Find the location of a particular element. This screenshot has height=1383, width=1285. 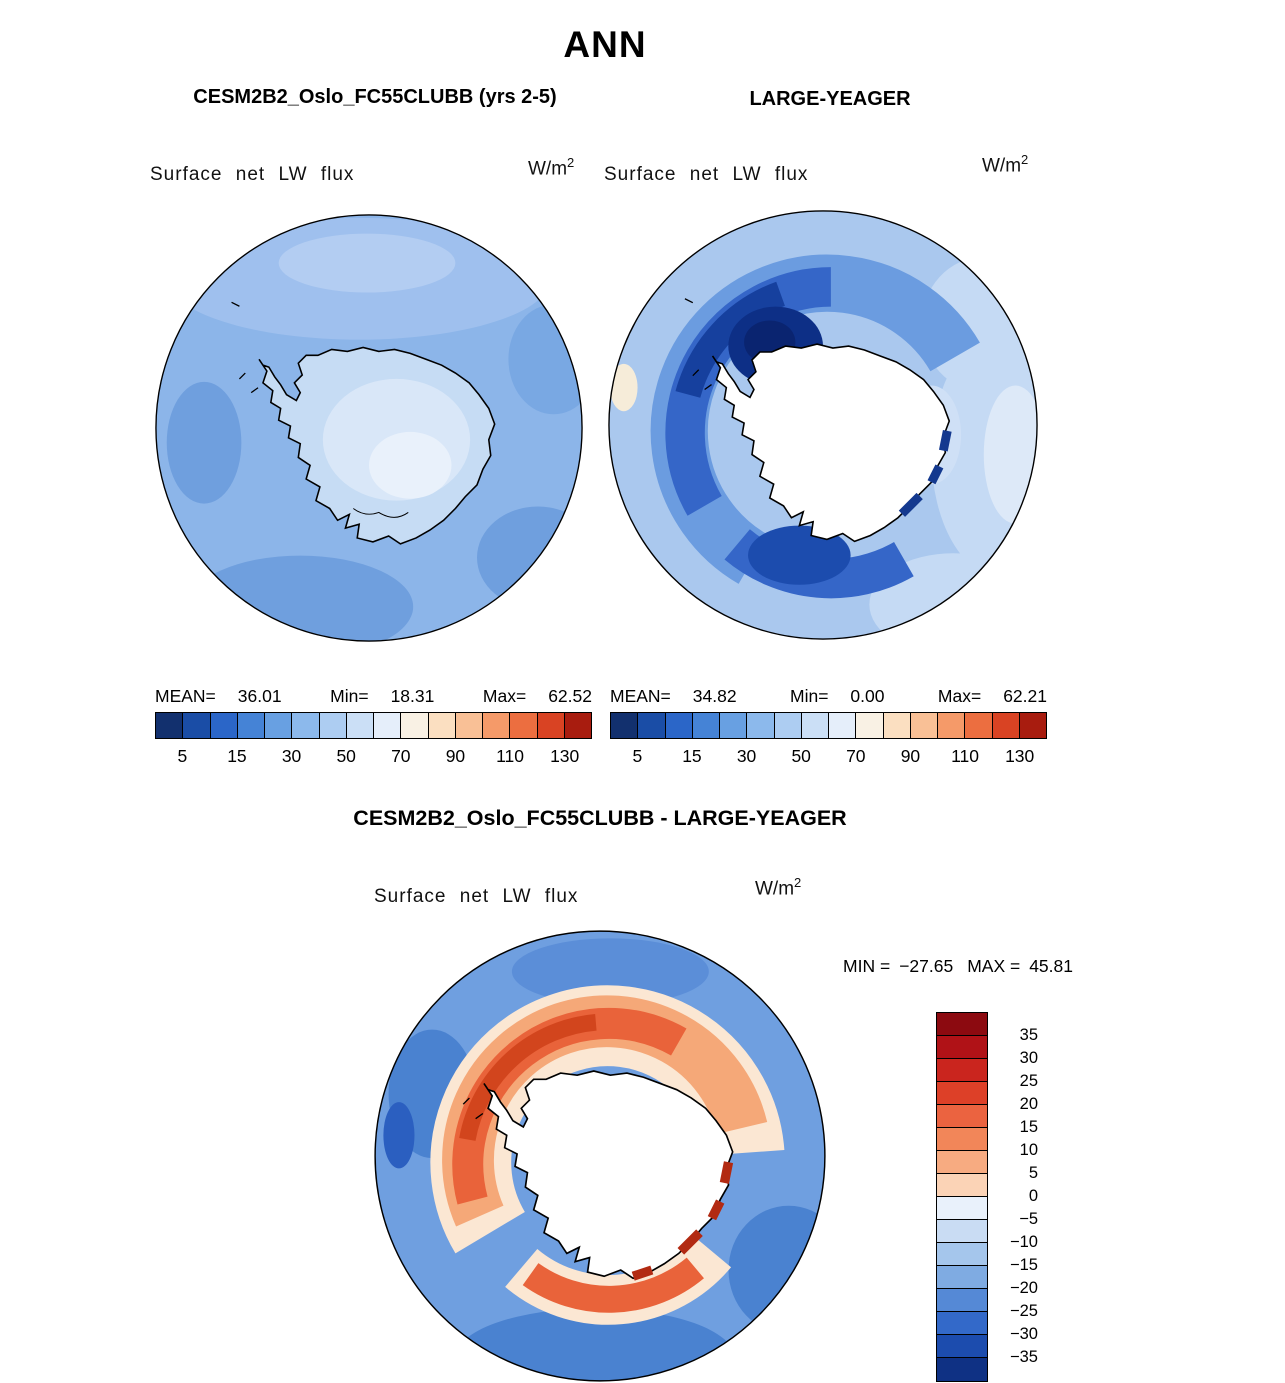

diff-max-value: 45.81 is located at coordinates (1051, 966).